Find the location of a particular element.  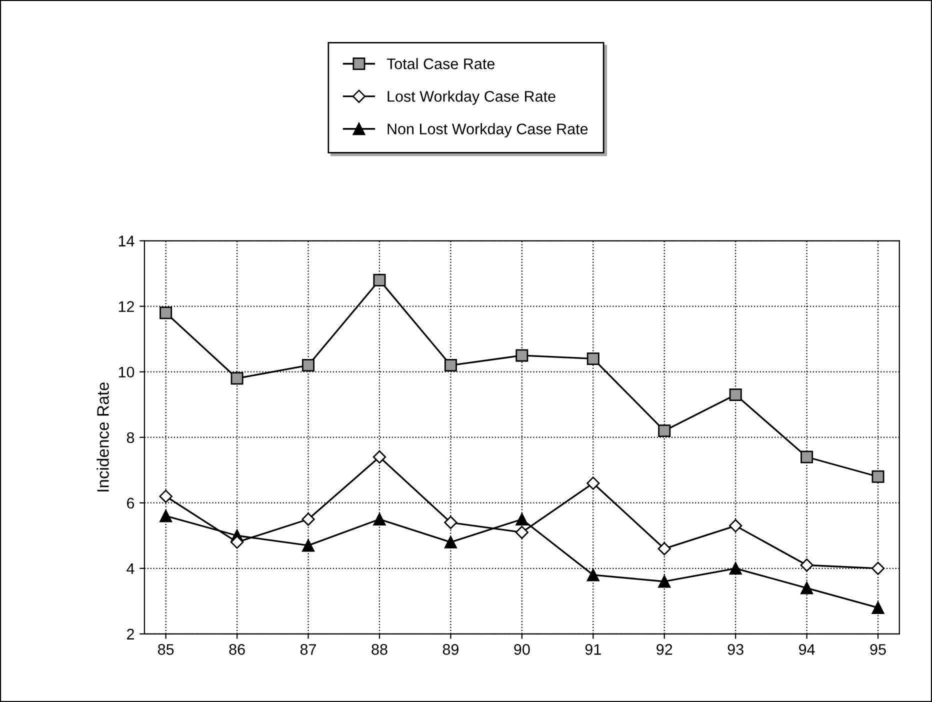

y-tick-label: 10 is located at coordinates (126, 372).